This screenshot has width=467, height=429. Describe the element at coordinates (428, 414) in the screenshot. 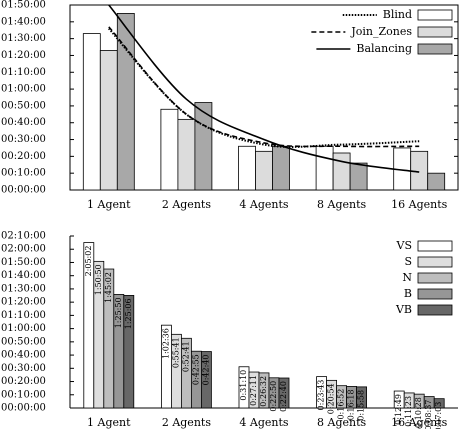

I see `value-label: 0:08:37` at that location.